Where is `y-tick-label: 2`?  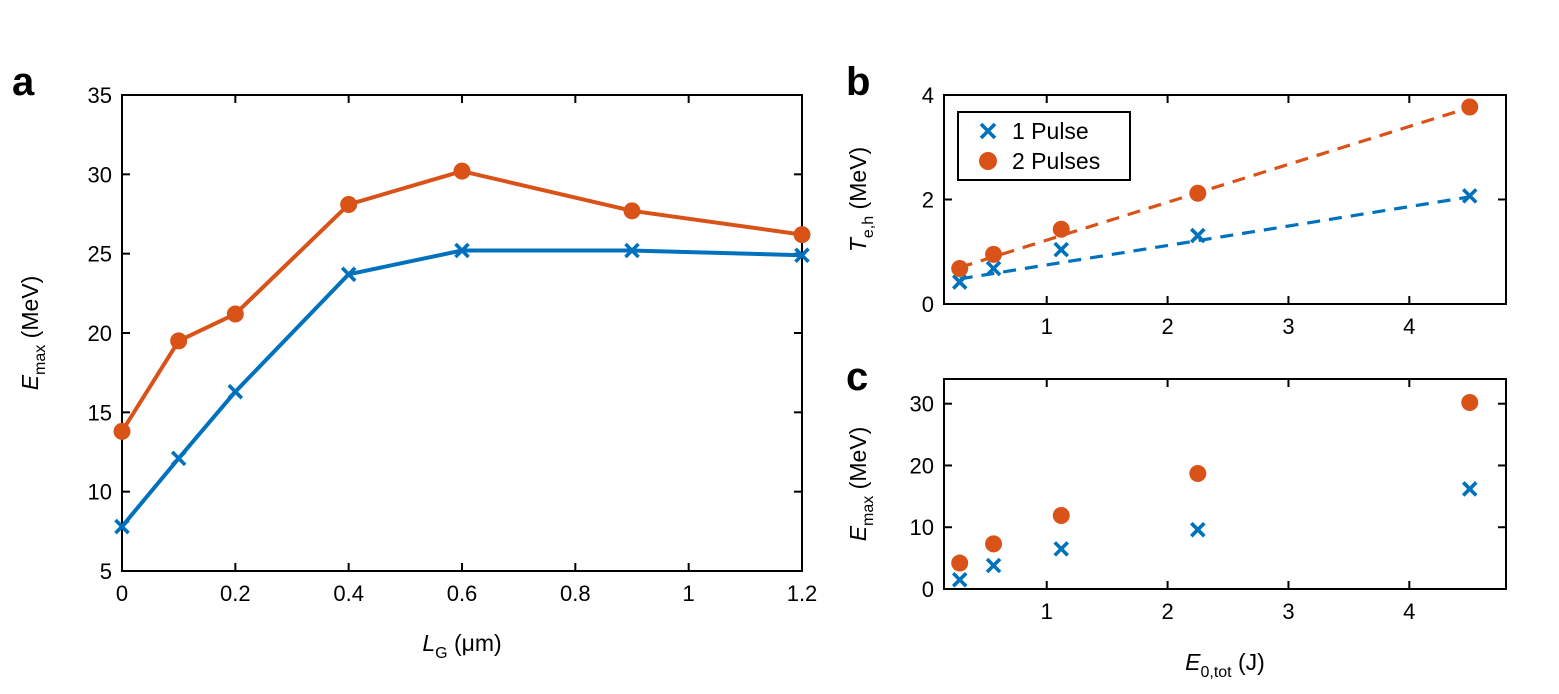
y-tick-label: 2 is located at coordinates (928, 200).